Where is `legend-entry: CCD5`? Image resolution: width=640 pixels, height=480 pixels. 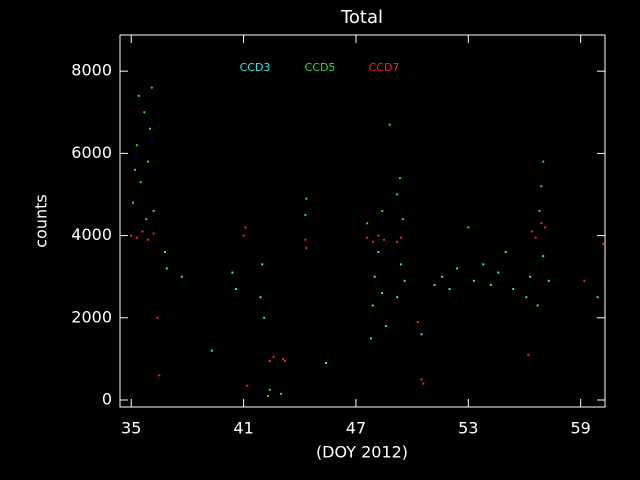 legend-entry: CCD5 is located at coordinates (320, 67).